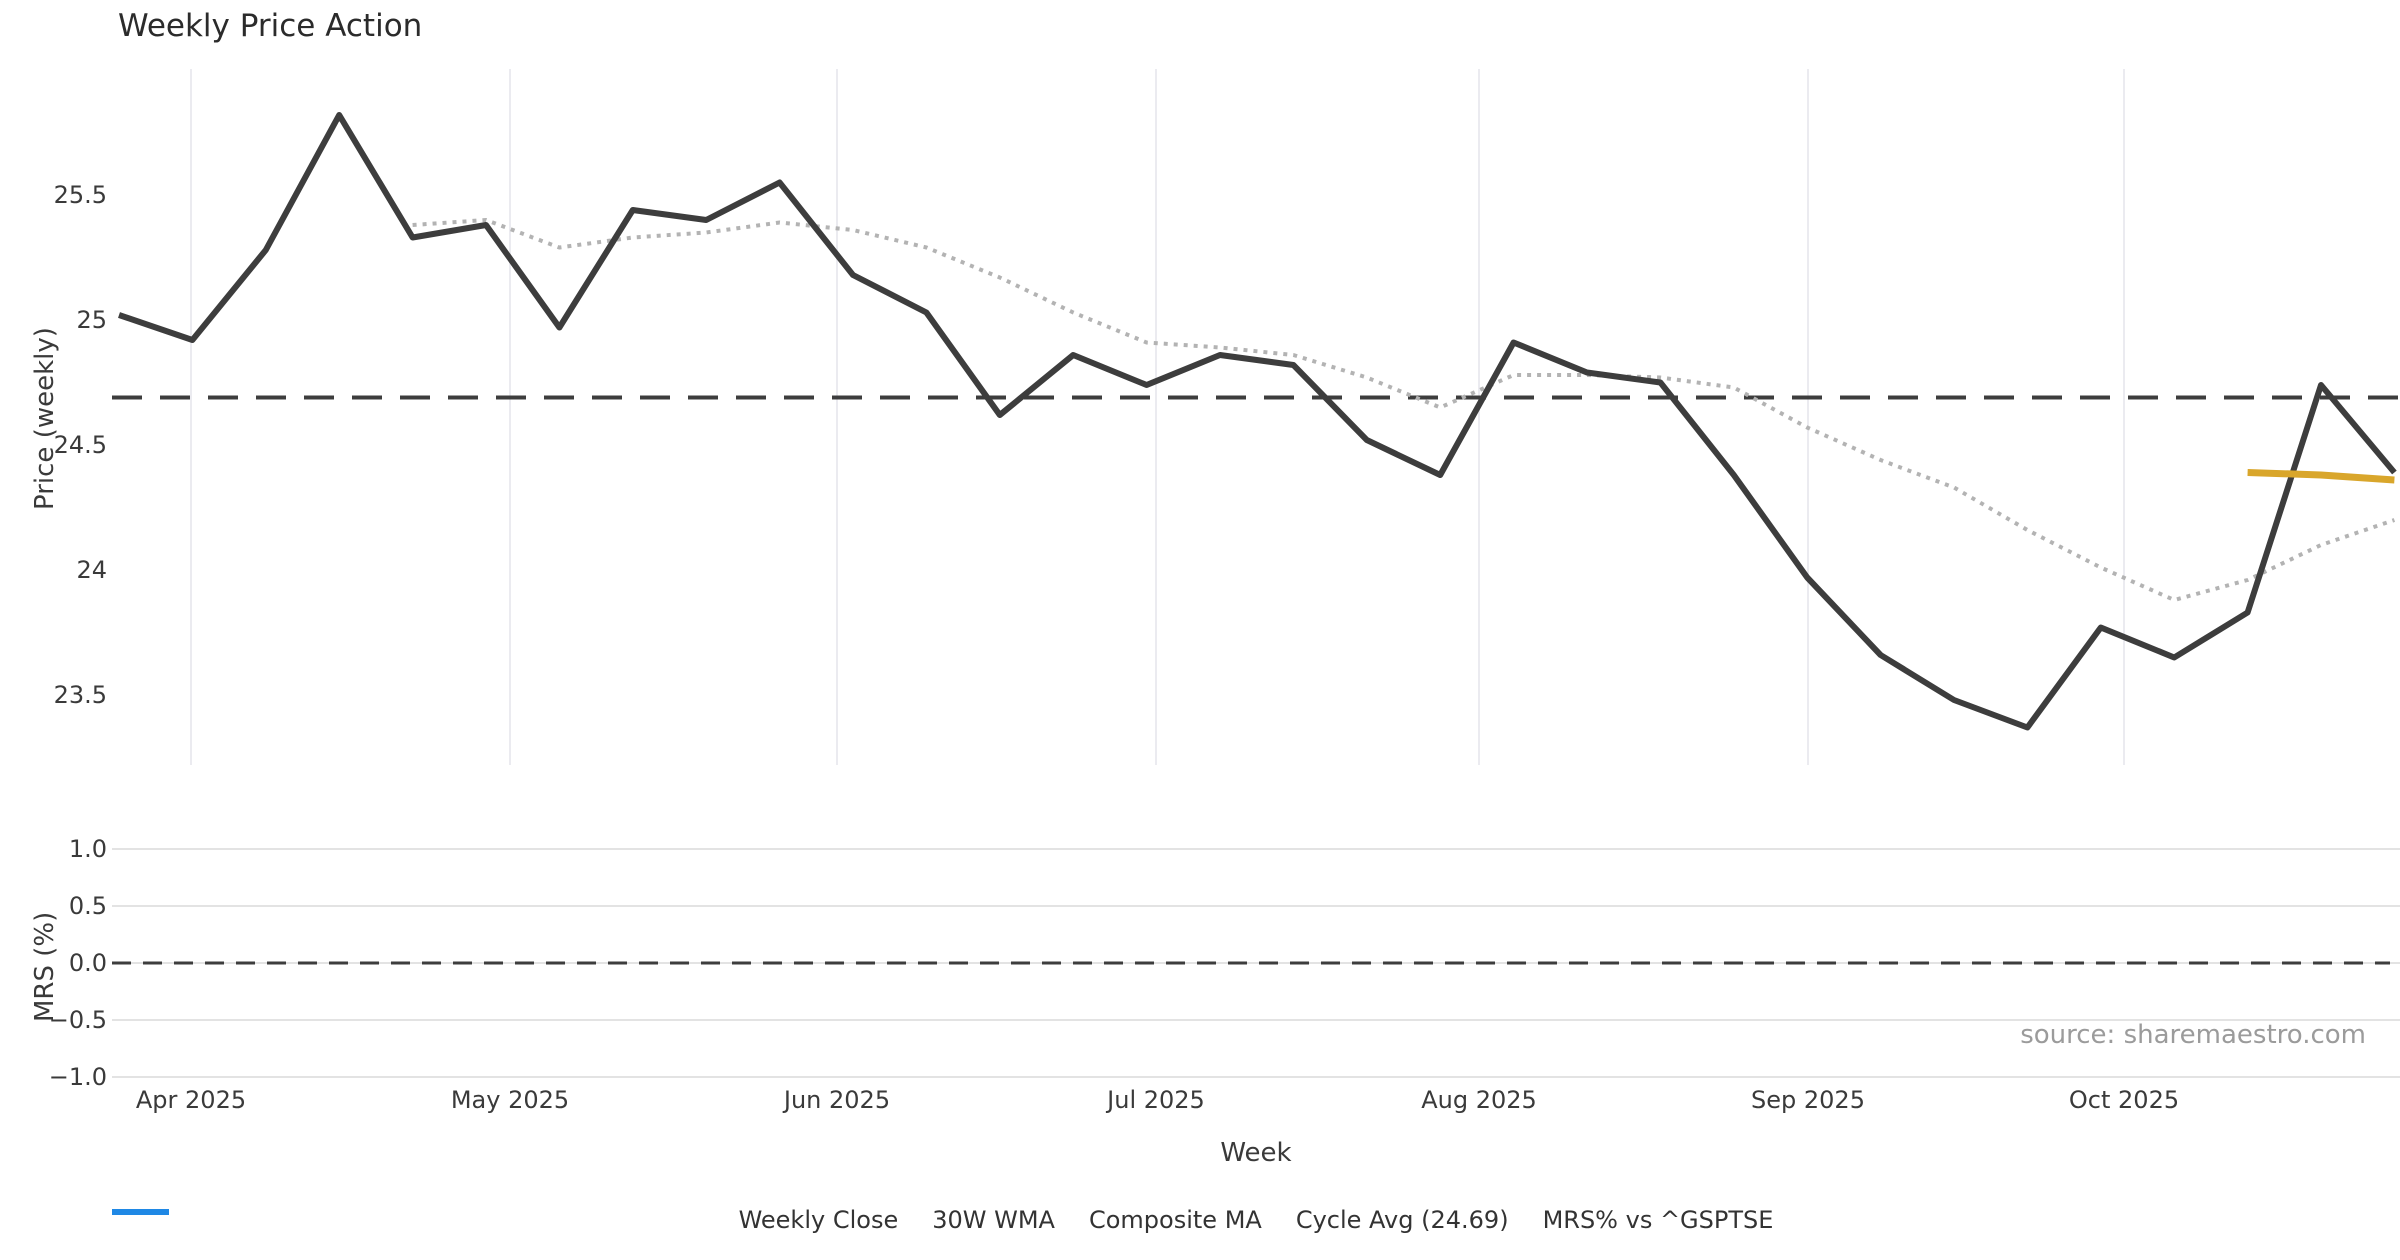 The width and height of the screenshot is (2400, 1260). What do you see at coordinates (87, 849) in the screenshot?
I see `mrs-tick-label: 1.0` at bounding box center [87, 849].